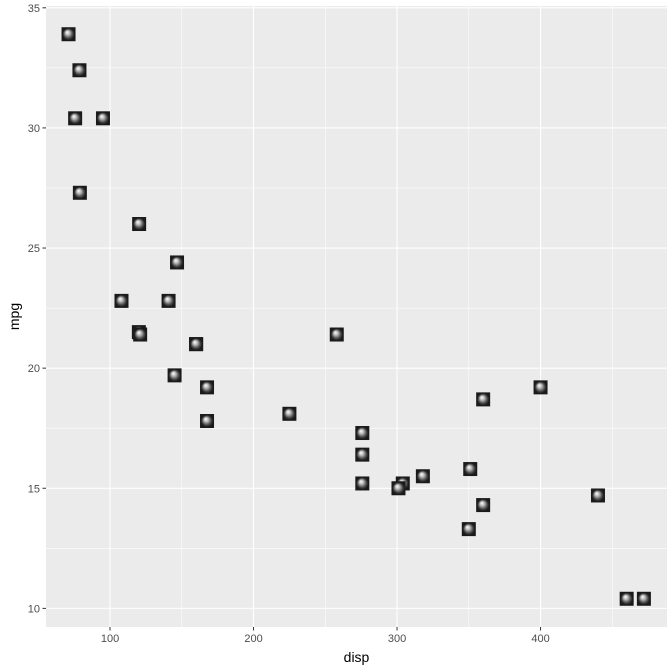 This screenshot has width=672, height=672. What do you see at coordinates (34, 129) in the screenshot?
I see `y-tick-label: 30` at bounding box center [34, 129].